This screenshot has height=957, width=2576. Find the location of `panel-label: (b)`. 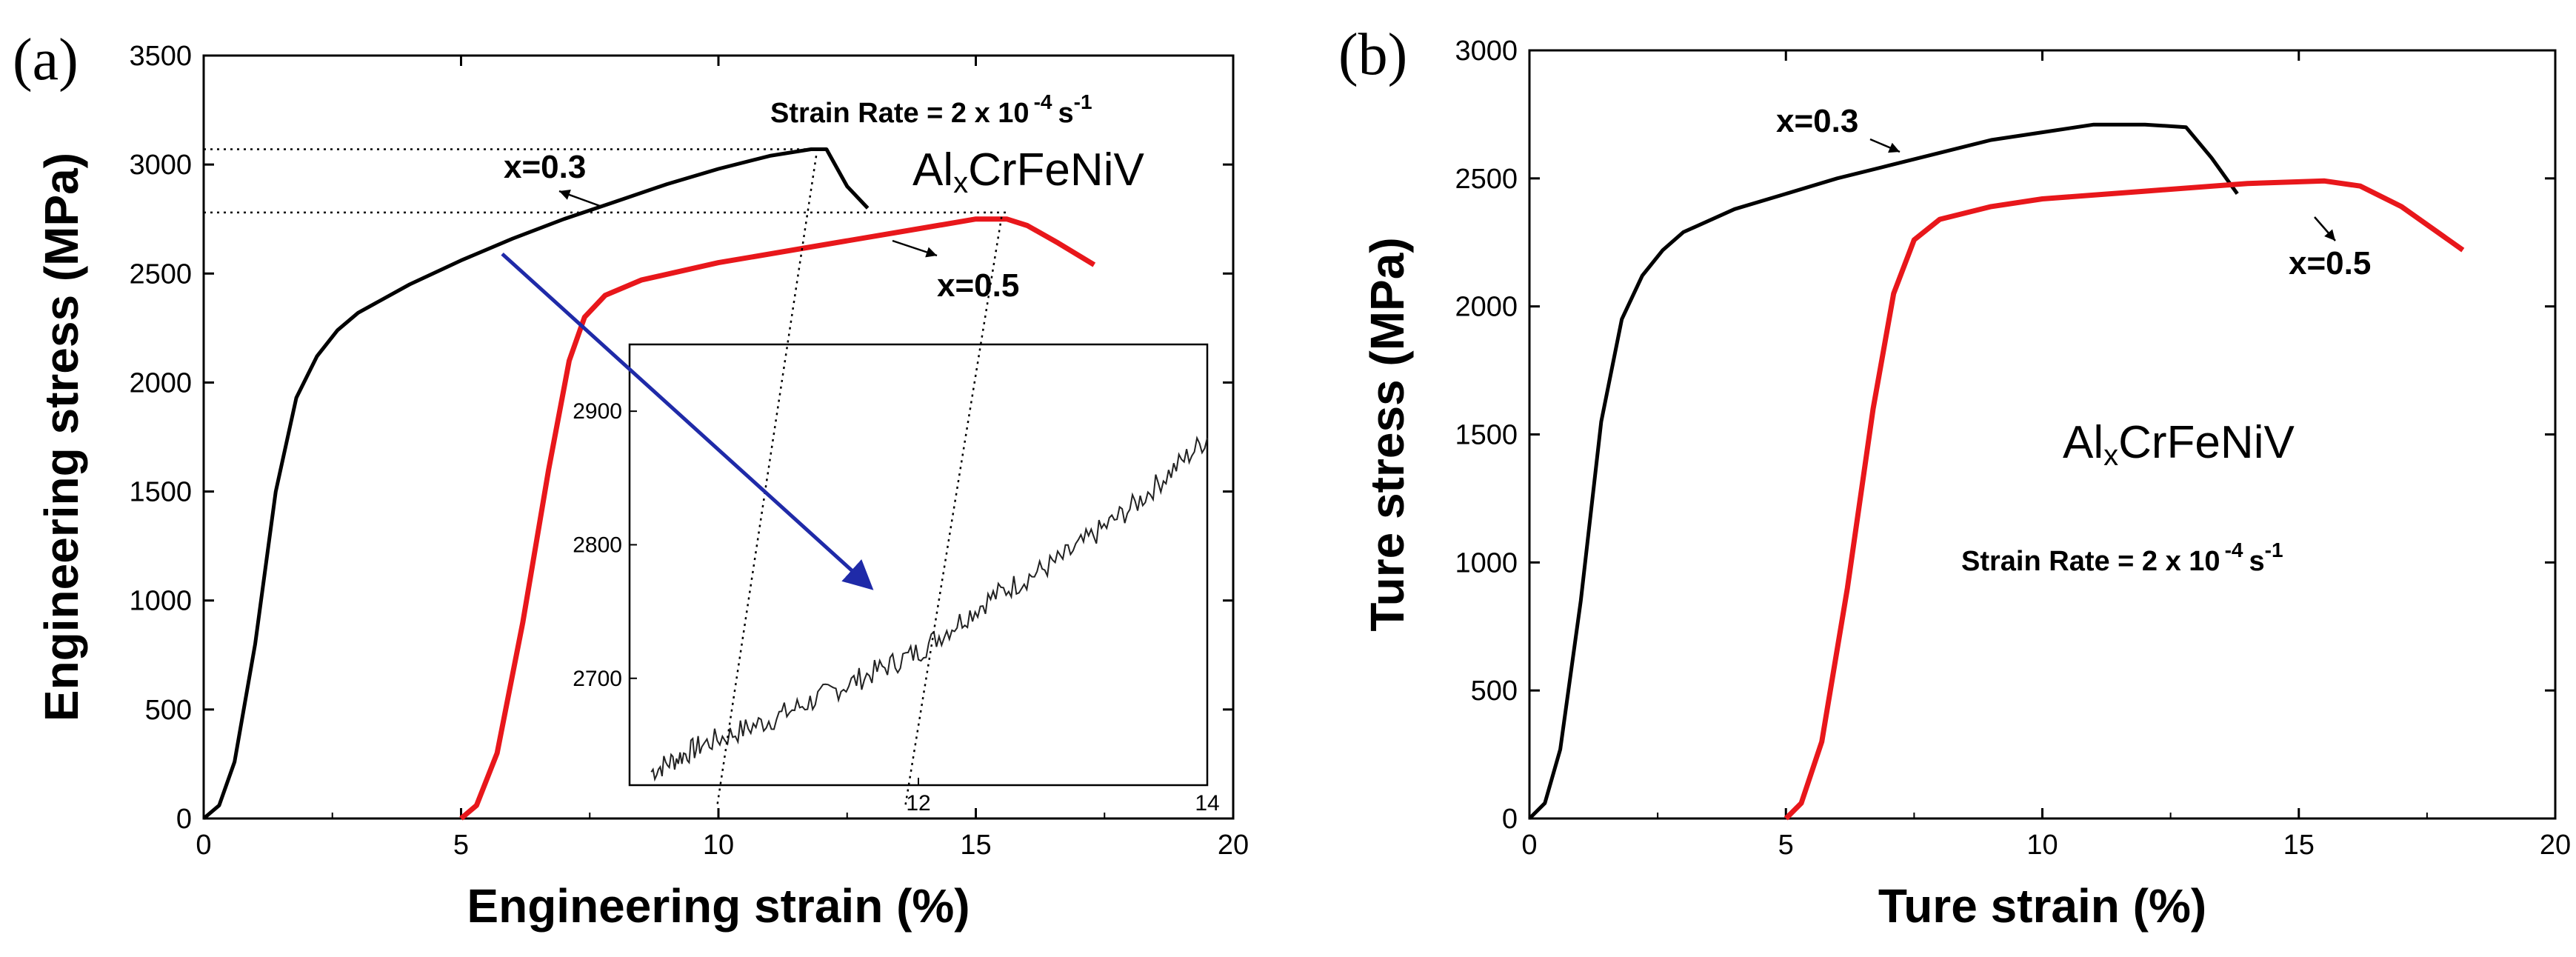

panel-label: (b) is located at coordinates (1372, 55).